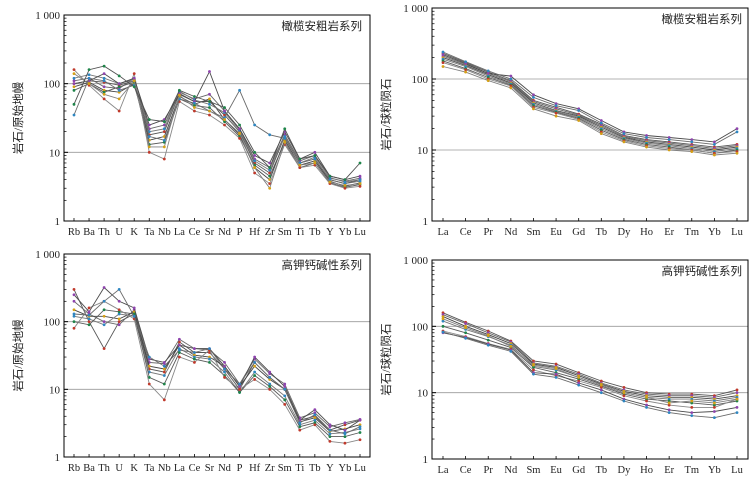 The height and width of the screenshot is (502, 755). Describe the element at coordinates (579, 232) in the screenshot. I see `x-tick-label: Gd` at that location.